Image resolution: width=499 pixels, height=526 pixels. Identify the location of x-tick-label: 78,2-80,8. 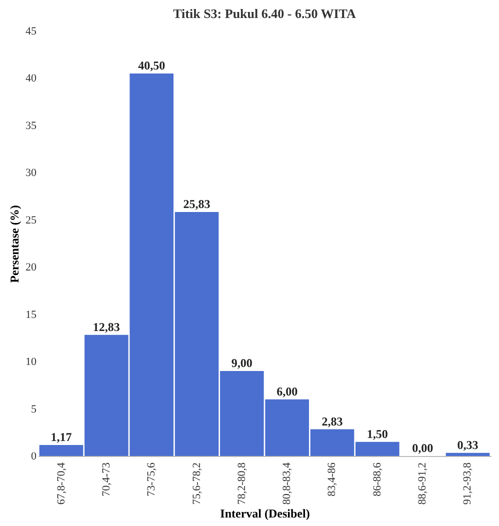
(242, 483).